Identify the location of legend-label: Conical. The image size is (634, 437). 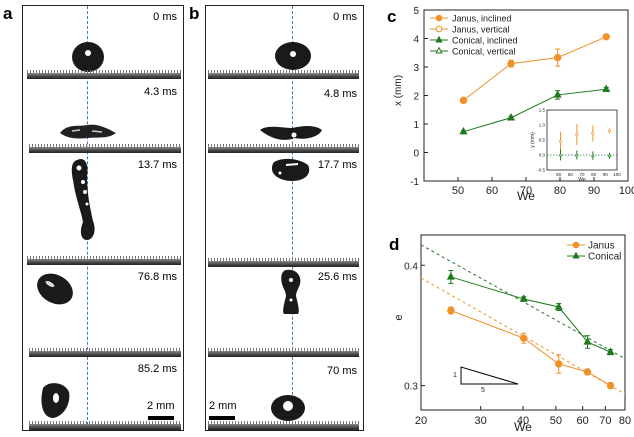
(604, 257).